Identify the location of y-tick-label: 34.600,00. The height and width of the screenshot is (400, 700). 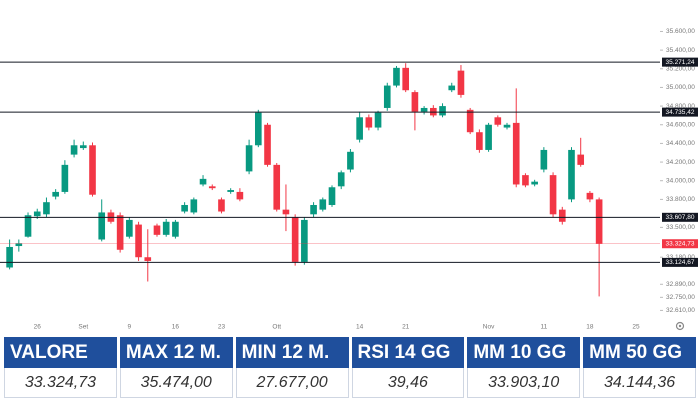
(680, 124).